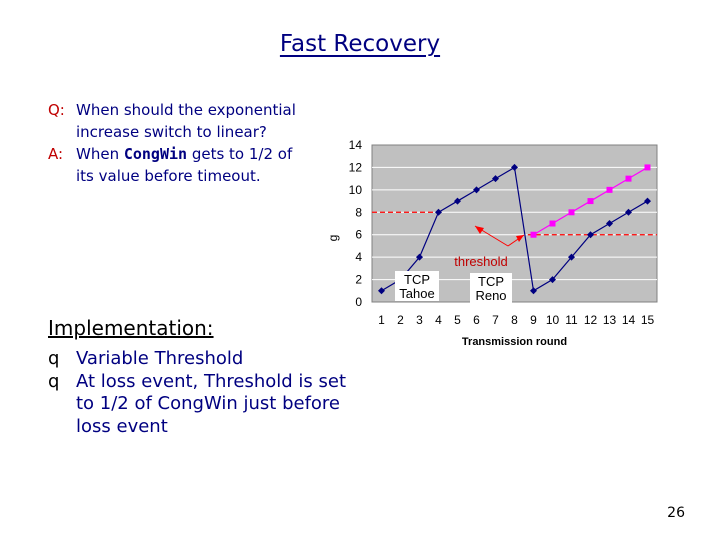 This screenshot has height=540, width=720. Describe the element at coordinates (480, 261) in the screenshot. I see `threshold-label: threshold` at that location.